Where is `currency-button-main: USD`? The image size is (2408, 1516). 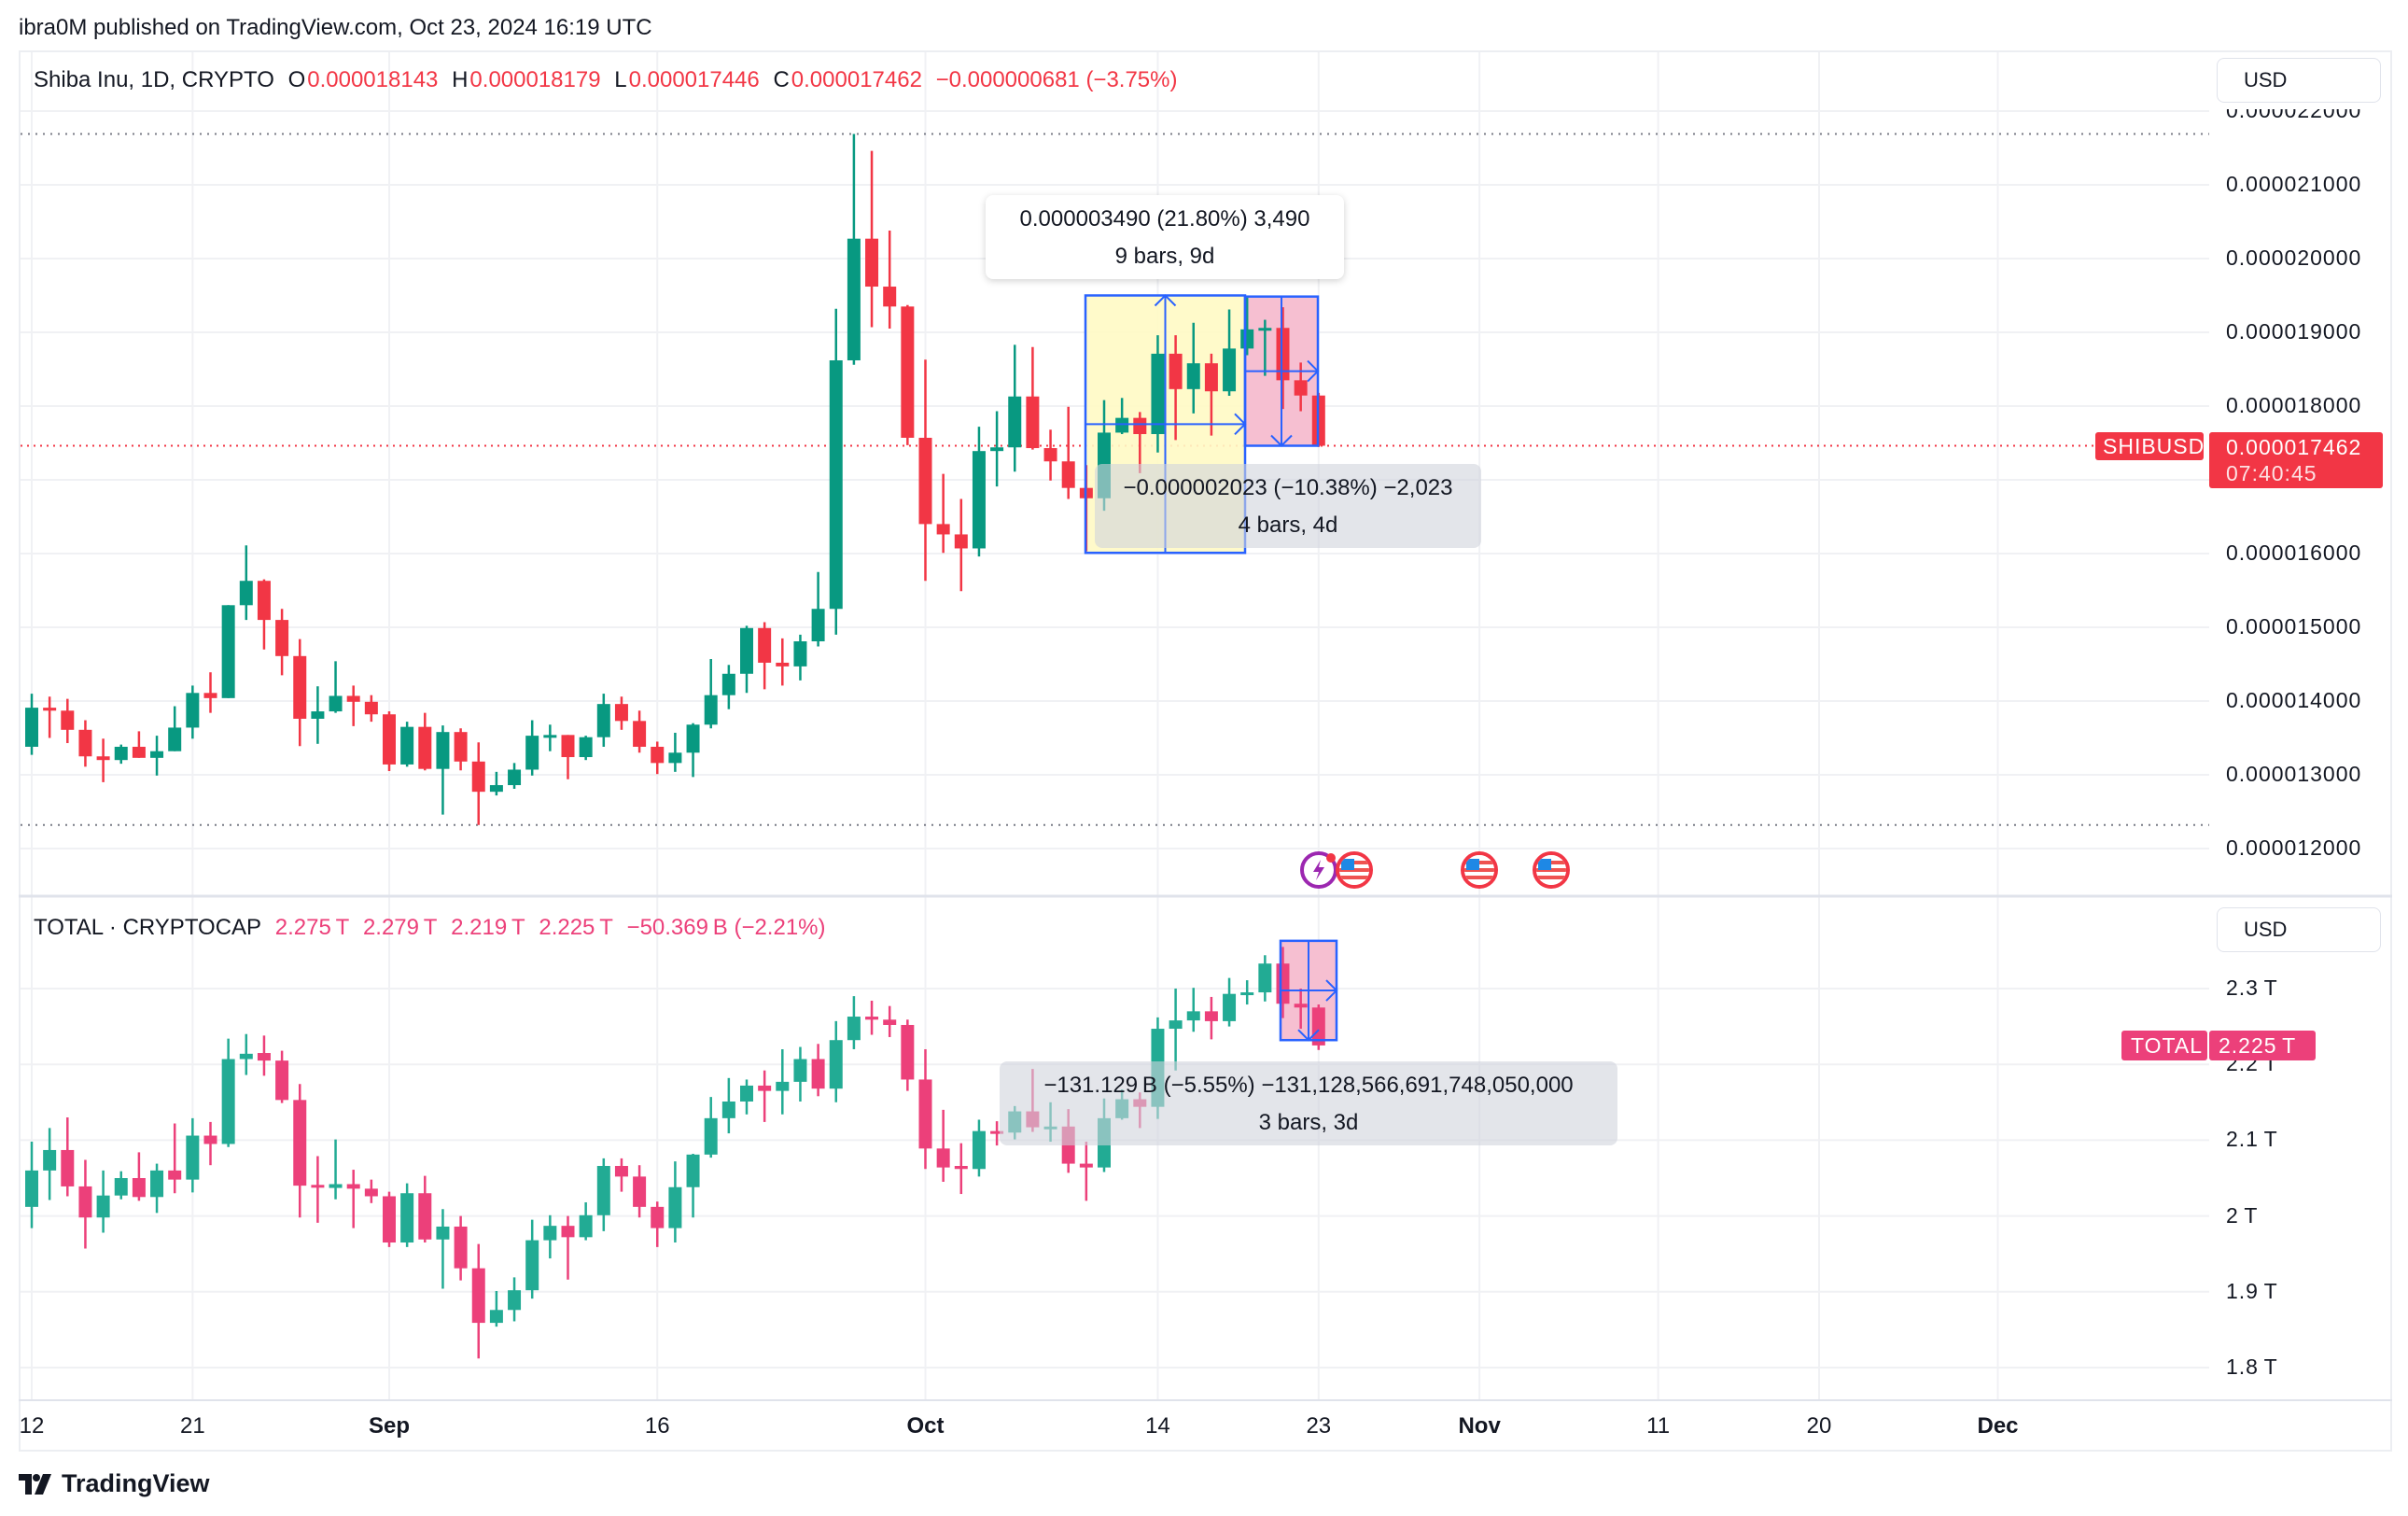 currency-button-main: USD is located at coordinates (2299, 80).